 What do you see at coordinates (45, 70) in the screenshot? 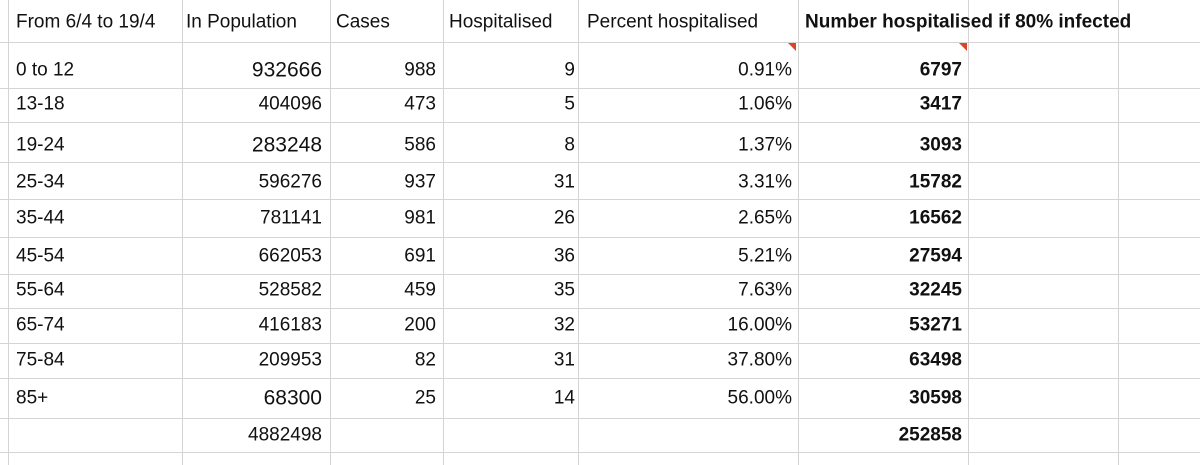
I see `cell: 0 to 12` at bounding box center [45, 70].